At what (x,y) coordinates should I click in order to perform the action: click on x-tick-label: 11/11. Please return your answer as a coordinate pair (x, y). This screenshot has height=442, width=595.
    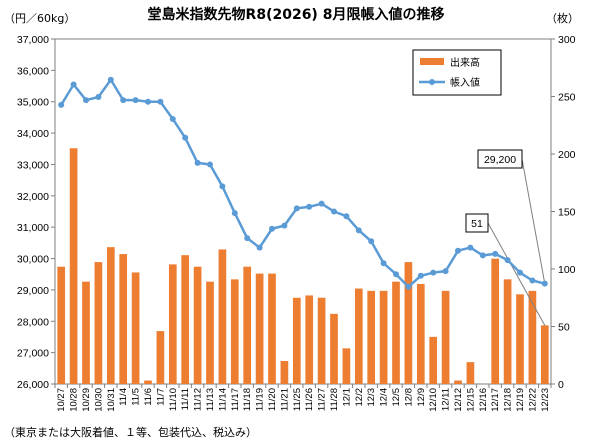
    Looking at the image, I should click on (185, 399).